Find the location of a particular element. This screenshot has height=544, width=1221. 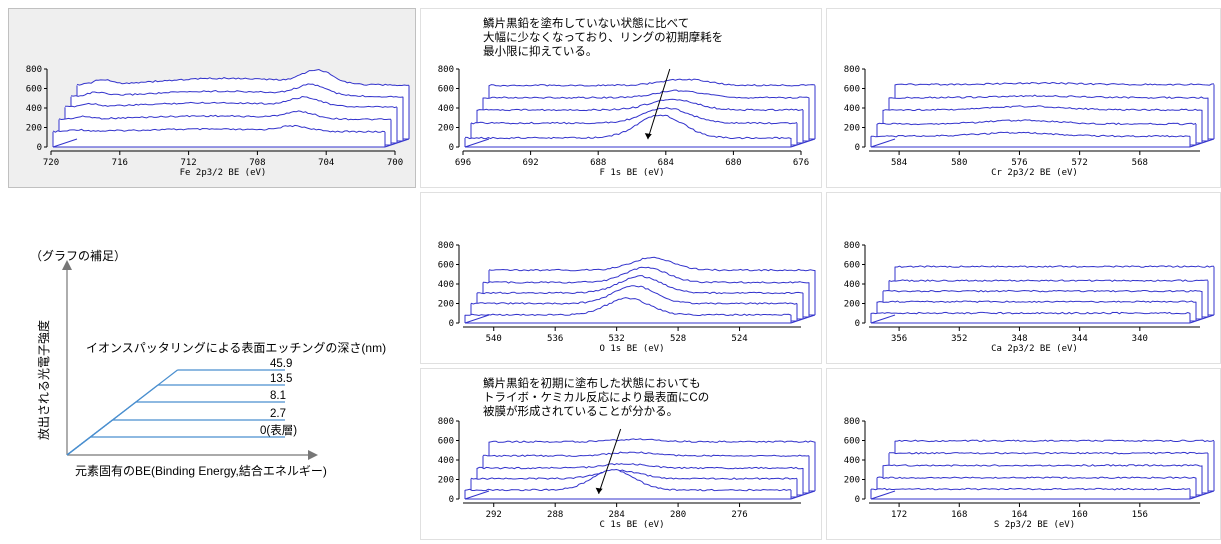

guide-depth-label: 8.1 is located at coordinates (278, 396).